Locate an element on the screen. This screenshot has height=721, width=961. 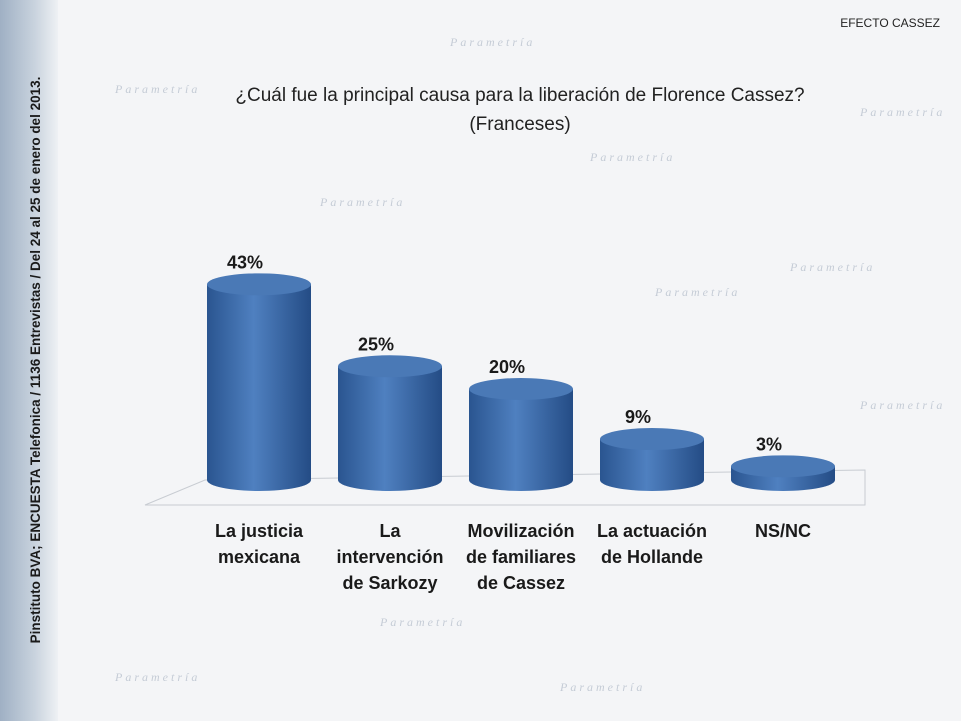
data-label: 9% is located at coordinates (638, 417).